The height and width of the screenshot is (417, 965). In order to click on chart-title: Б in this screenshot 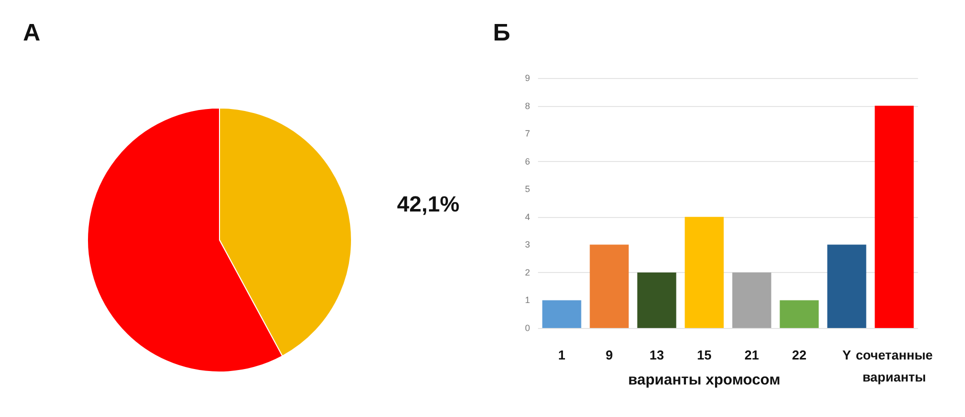, I will do `click(501, 33)`.